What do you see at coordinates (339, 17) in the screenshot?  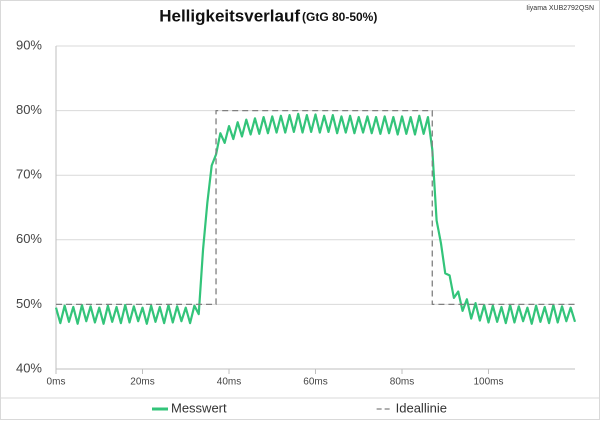 I see `chart-subtitle: (GtG 80-50%)` at bounding box center [339, 17].